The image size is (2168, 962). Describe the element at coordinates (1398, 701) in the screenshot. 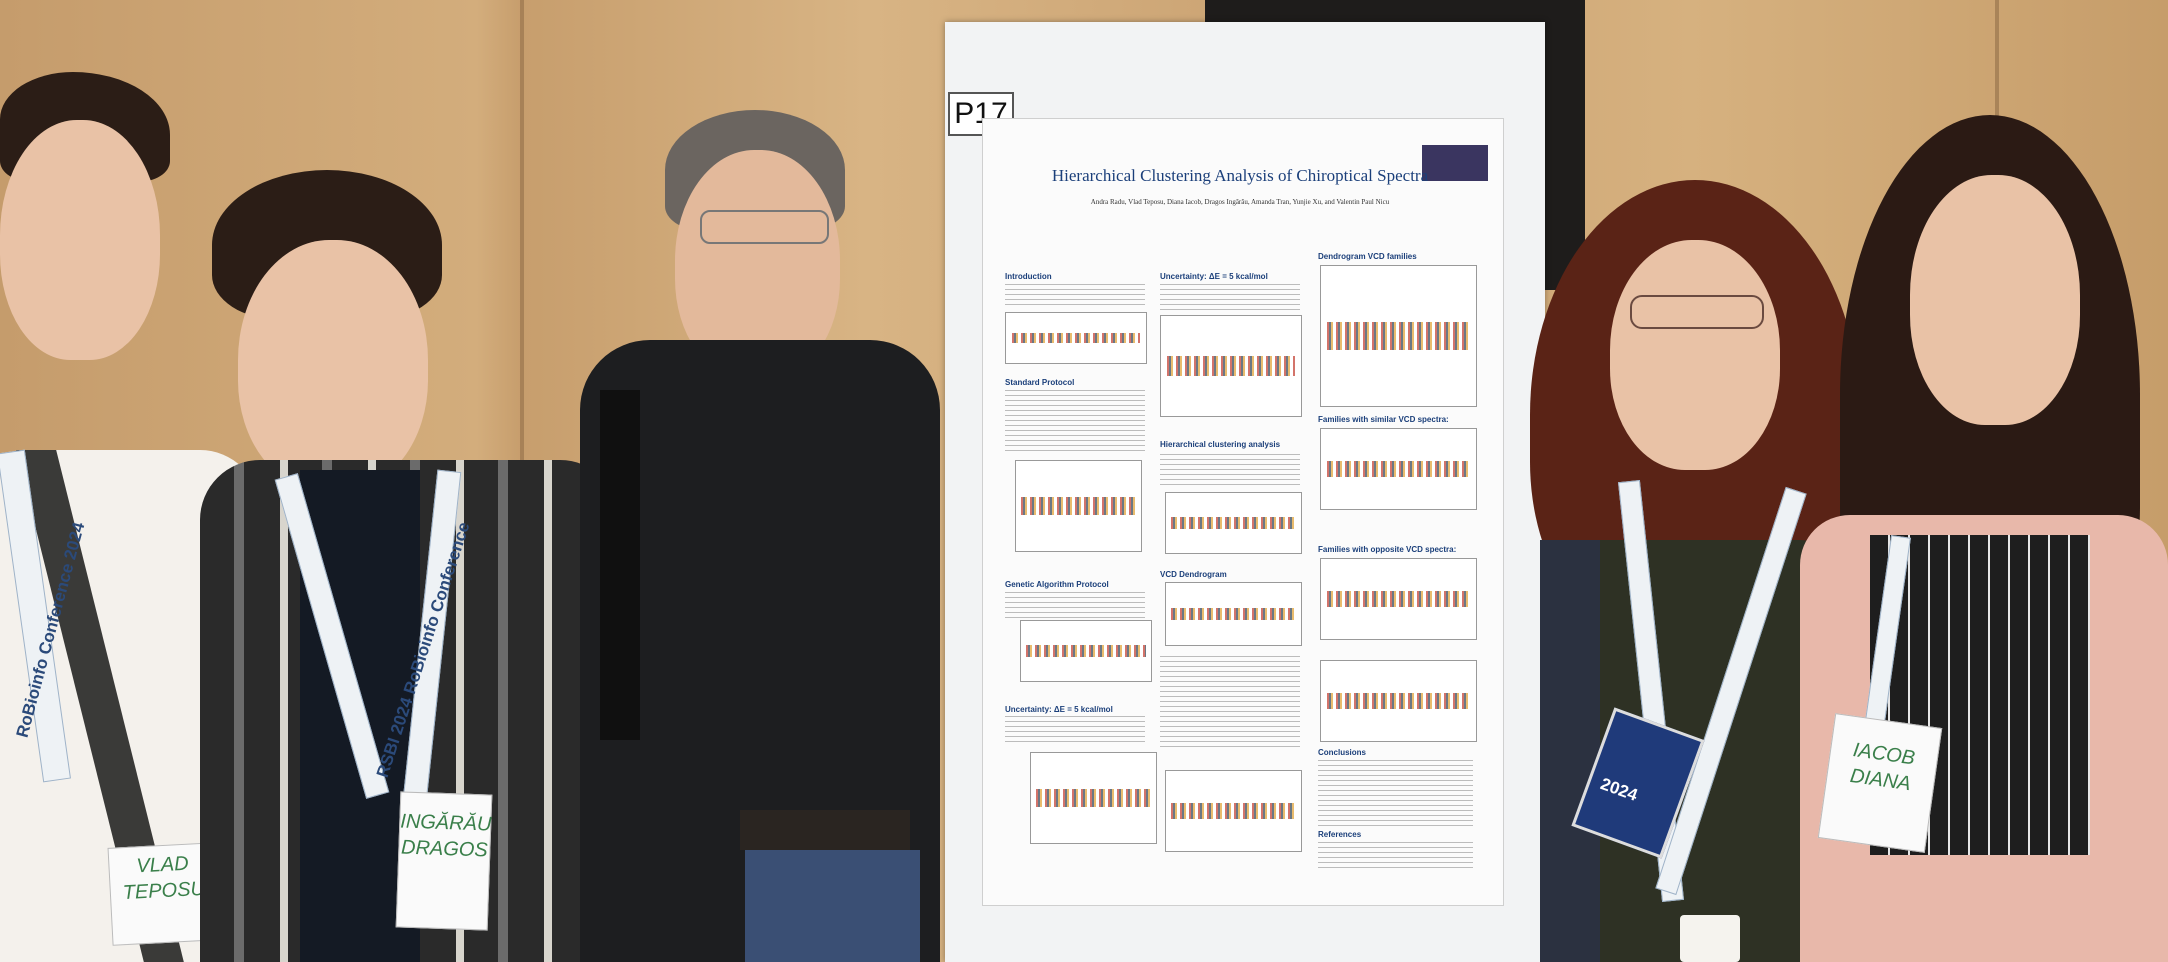

I see `molecules-figure` at that location.